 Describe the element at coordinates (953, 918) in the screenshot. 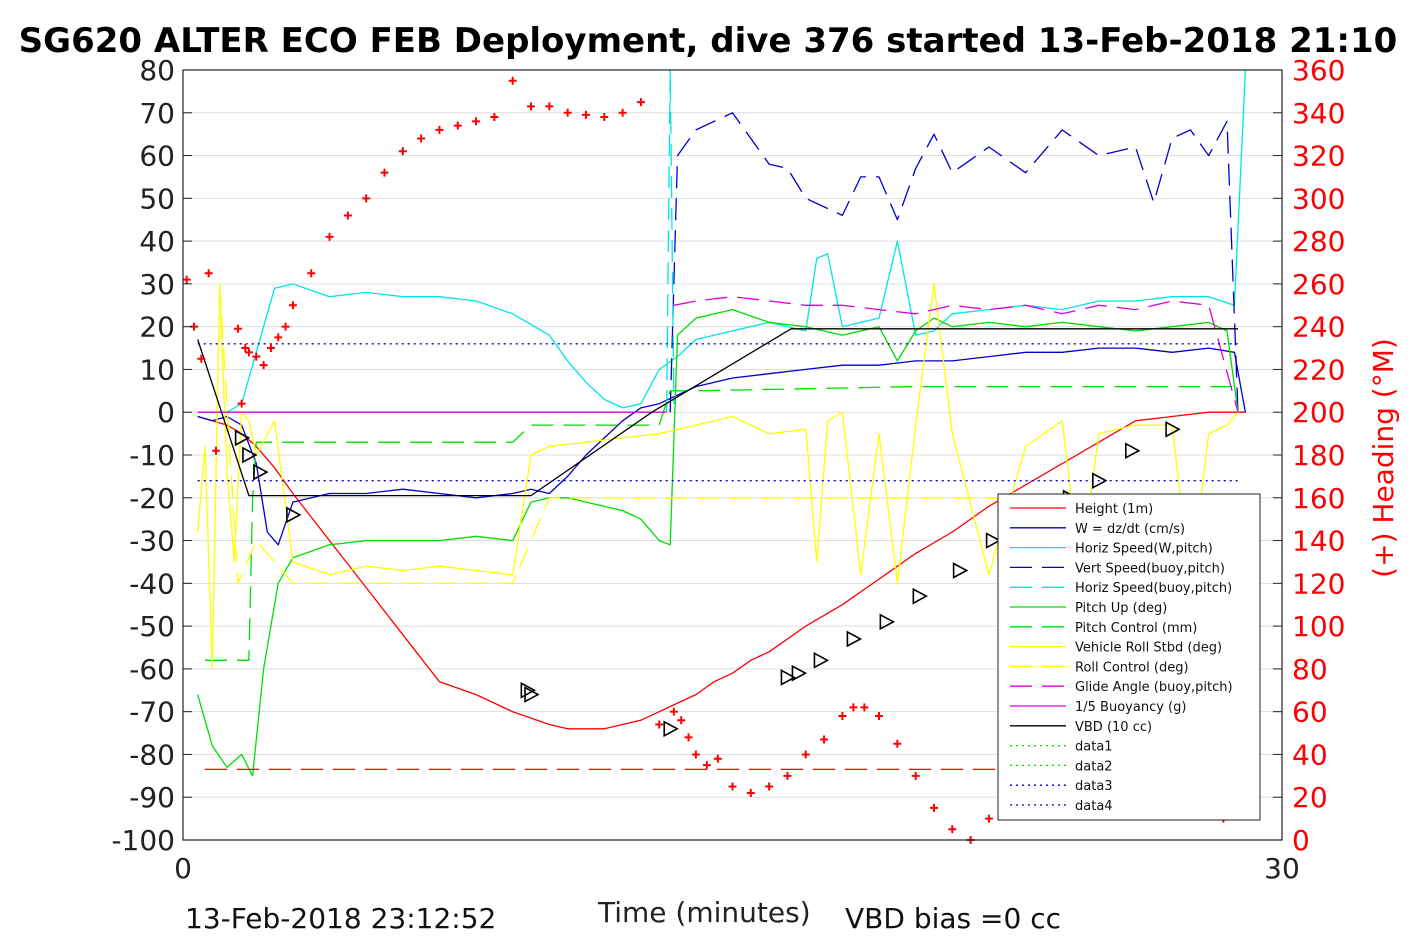

I see `footer-vbd-bias: VBD bias =0 cc` at that location.